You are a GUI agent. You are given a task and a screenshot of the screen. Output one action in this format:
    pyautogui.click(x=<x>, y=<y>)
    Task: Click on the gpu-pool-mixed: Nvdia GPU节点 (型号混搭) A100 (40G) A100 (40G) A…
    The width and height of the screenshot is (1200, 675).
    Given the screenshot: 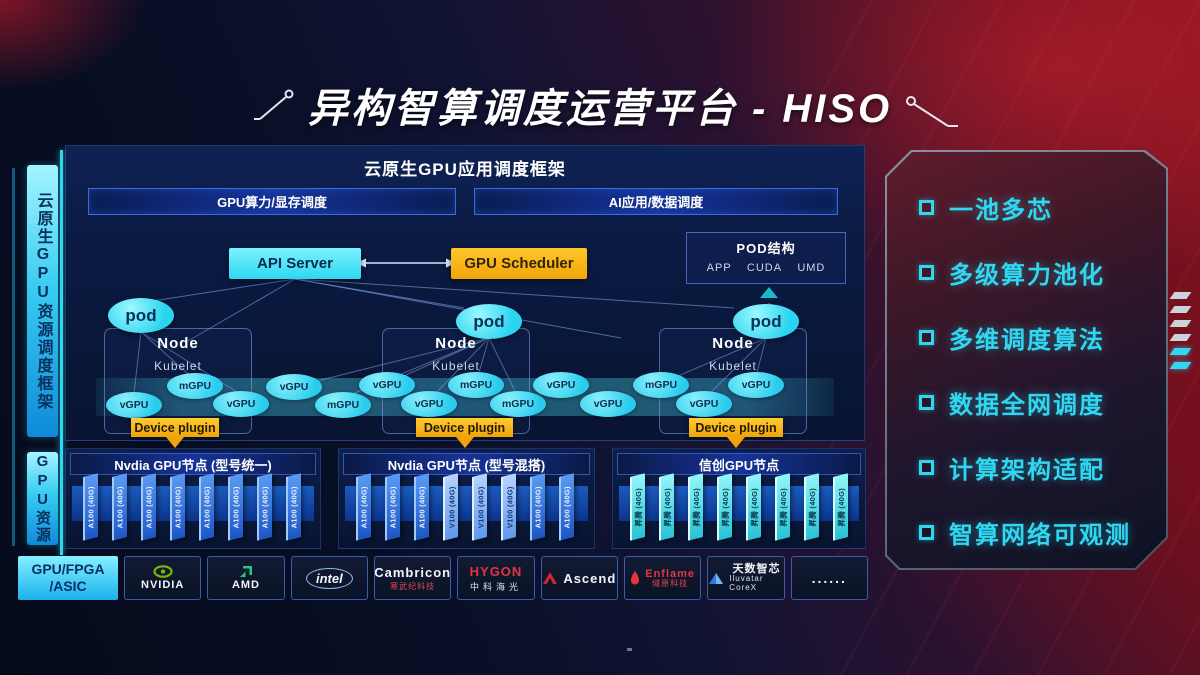 What is the action you would take?
    pyautogui.click(x=466, y=498)
    